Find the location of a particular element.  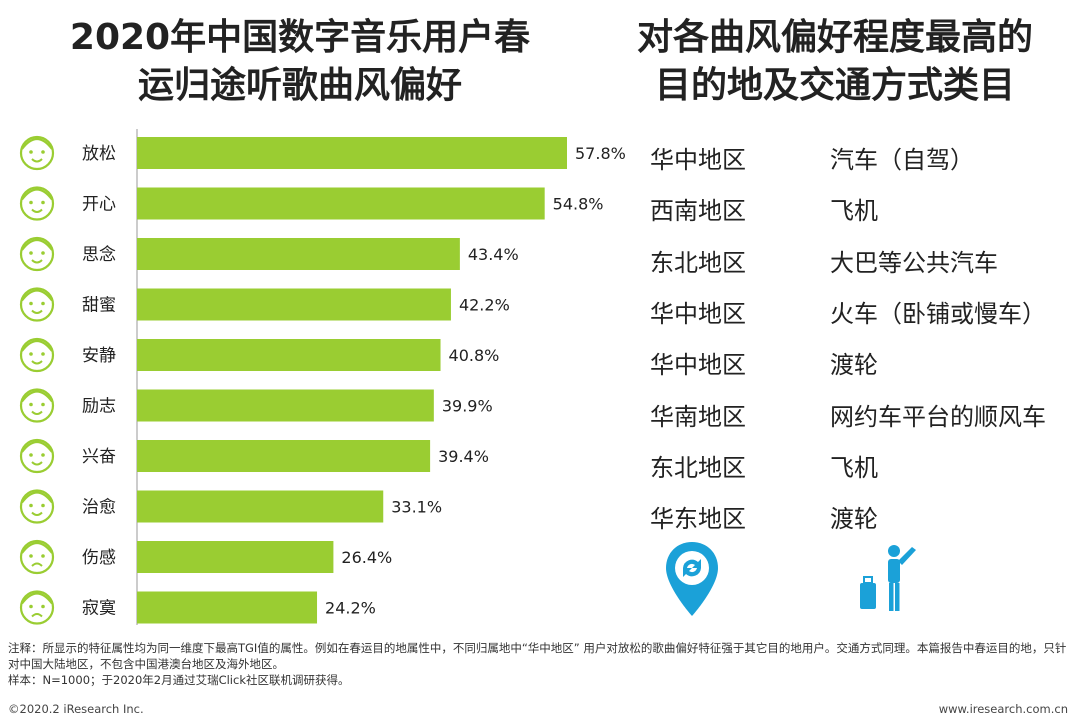

category-label: 放松 is located at coordinates (99, 154).